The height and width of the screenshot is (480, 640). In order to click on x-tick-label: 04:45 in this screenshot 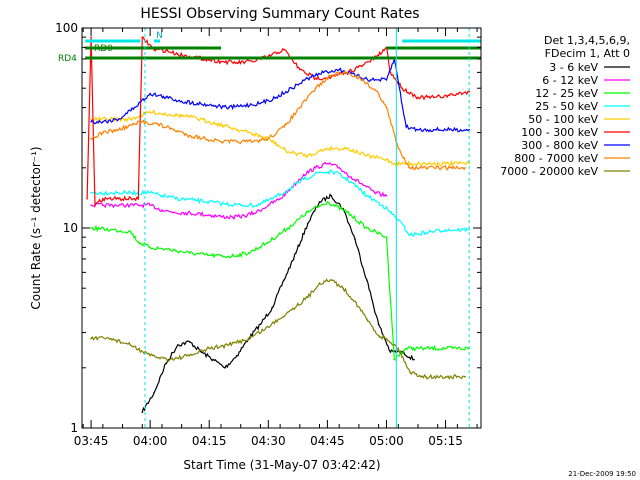, I will do `click(327, 441)`.